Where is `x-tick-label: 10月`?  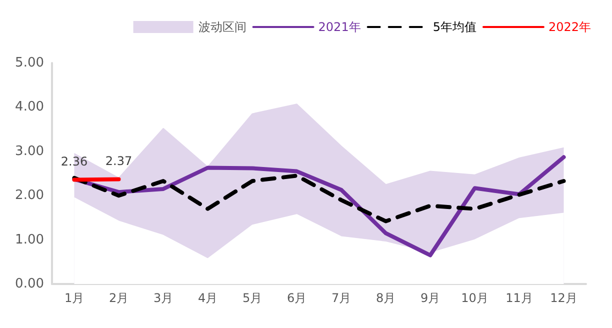 x-tick-label: 10月 is located at coordinates (474, 298).